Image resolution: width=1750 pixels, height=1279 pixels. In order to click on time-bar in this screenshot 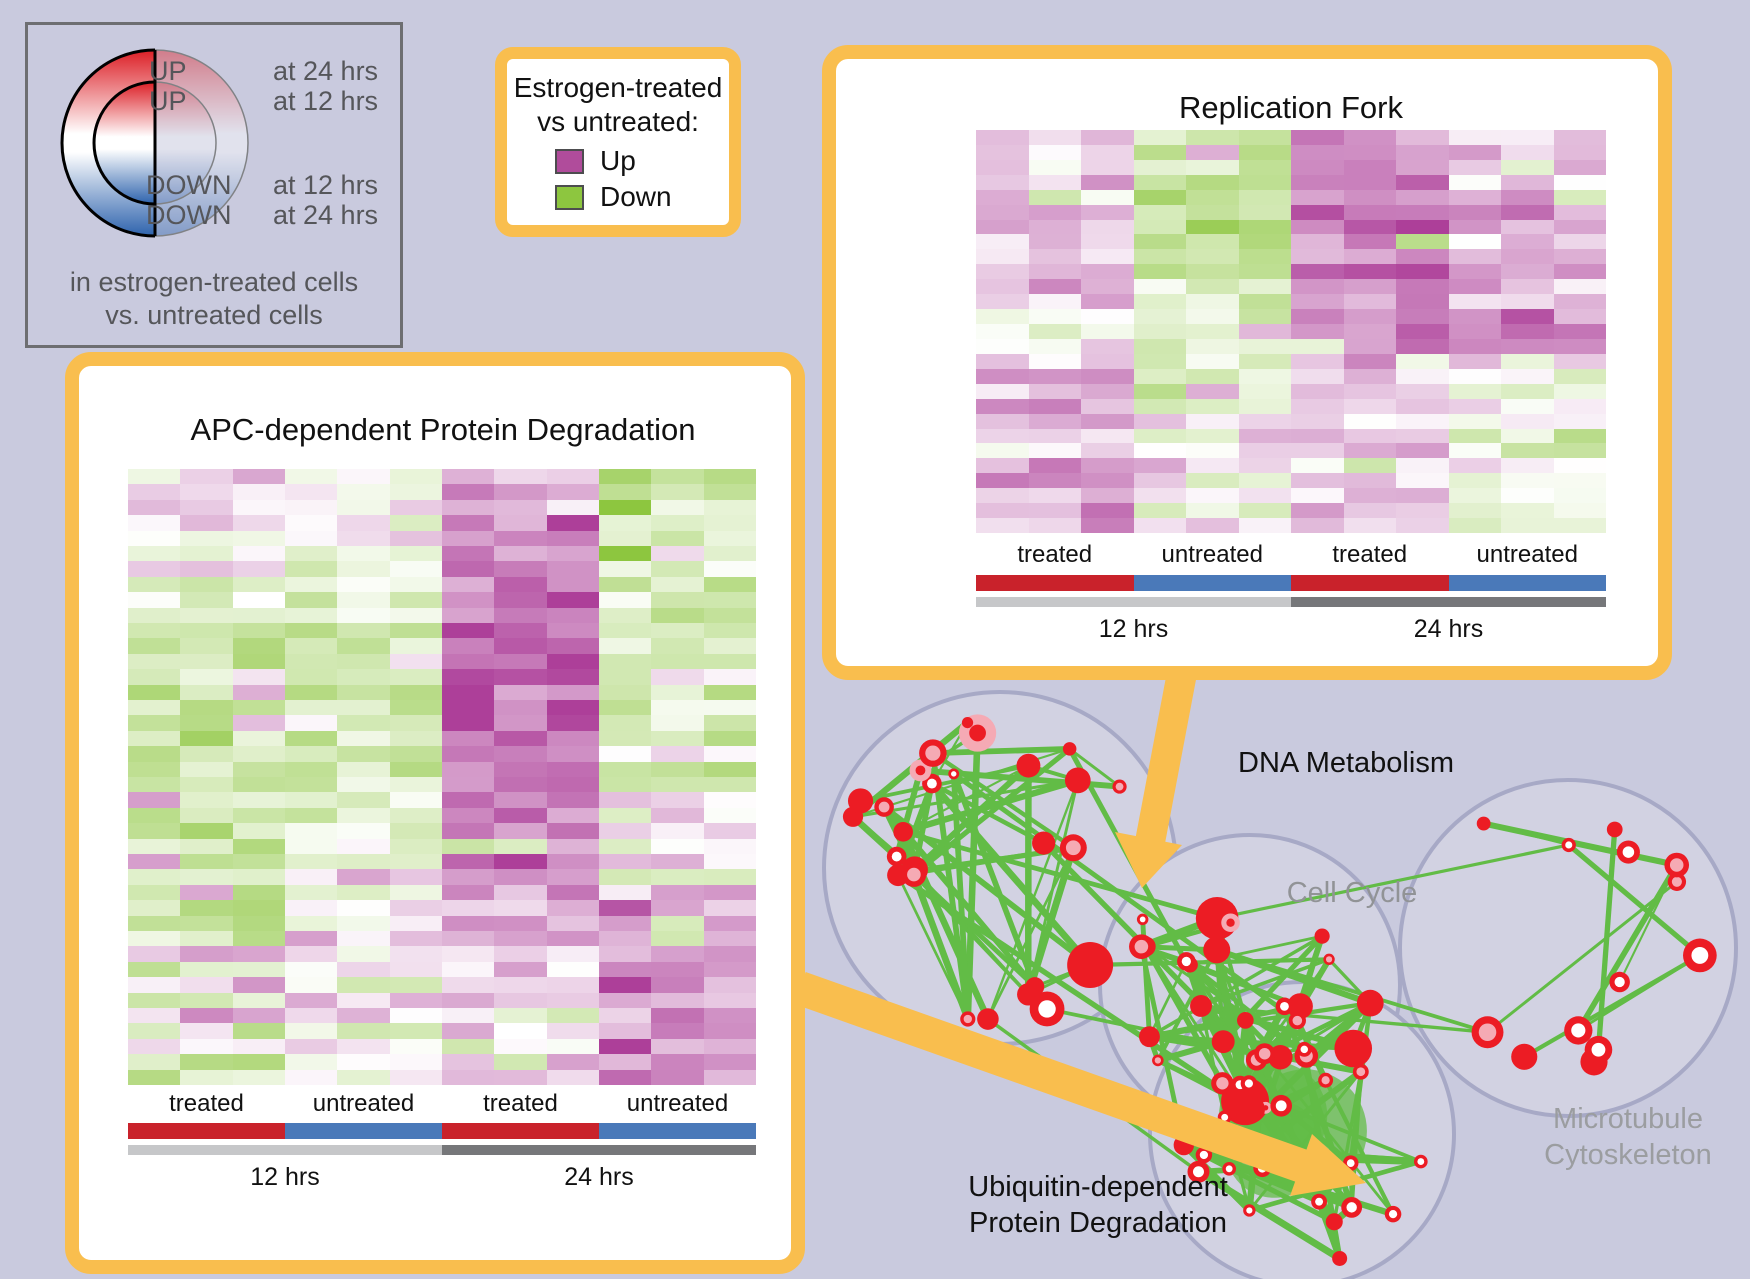, I will do `click(285, 1150)`.